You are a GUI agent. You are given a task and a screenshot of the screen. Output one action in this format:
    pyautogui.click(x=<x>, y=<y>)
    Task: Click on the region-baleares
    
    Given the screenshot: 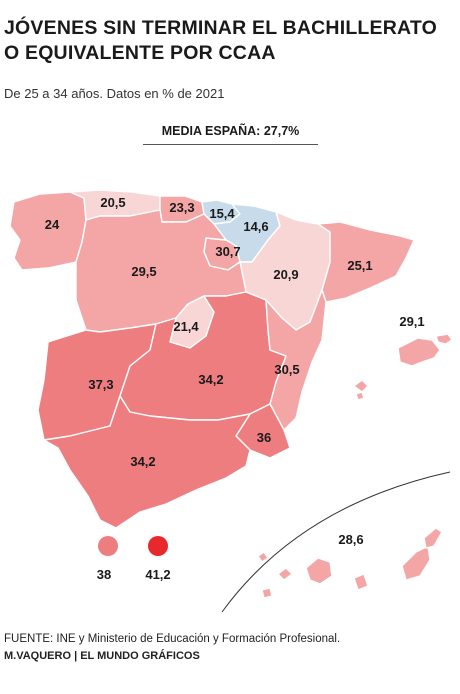 What is the action you would take?
    pyautogui.click(x=403, y=367)
    